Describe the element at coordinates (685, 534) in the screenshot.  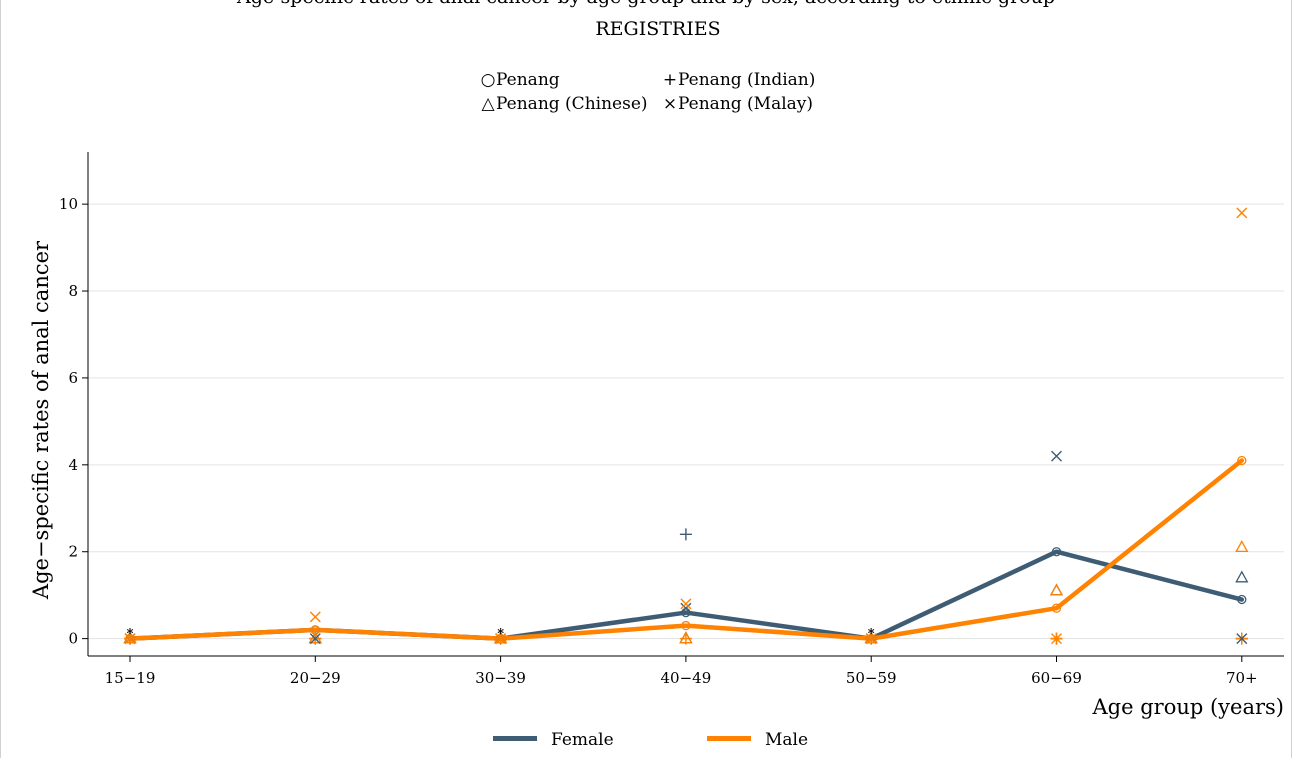
I see `plus-marker-female` at that location.